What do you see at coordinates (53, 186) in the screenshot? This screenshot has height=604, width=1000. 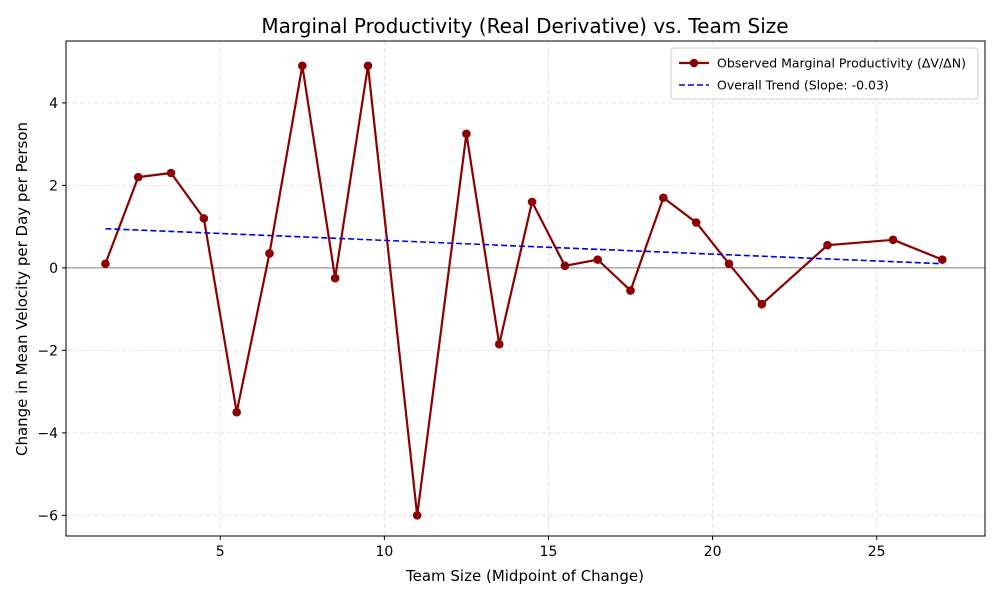 I see `y-tick-label: 2` at bounding box center [53, 186].